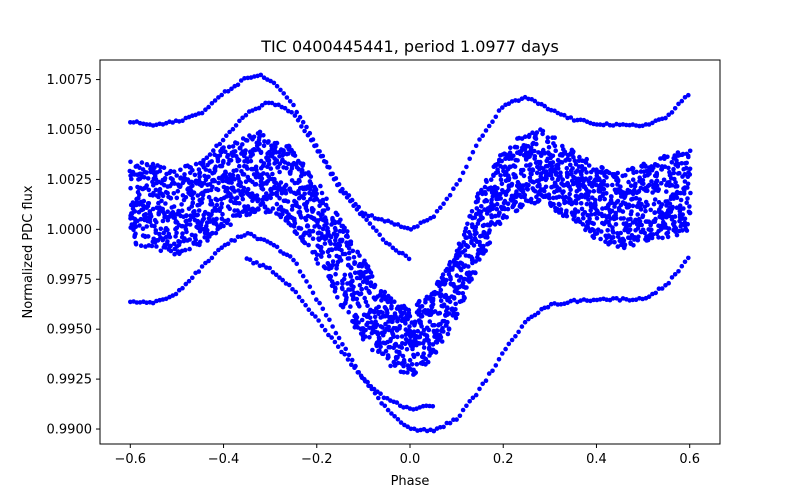 This screenshot has width=800, height=500. I want to click on series-outlier-track, so click(340, 334).